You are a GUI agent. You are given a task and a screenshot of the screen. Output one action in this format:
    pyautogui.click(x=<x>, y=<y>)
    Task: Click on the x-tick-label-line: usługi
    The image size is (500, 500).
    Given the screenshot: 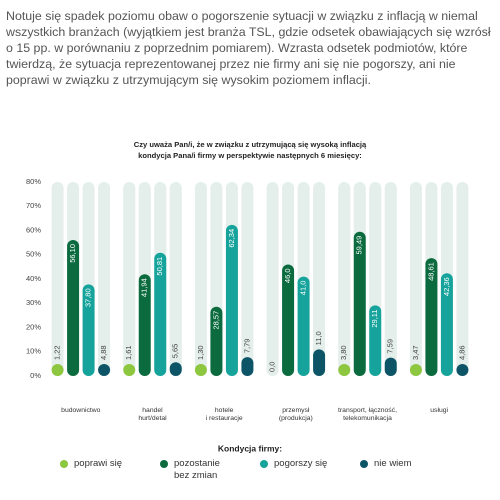 What is the action you would take?
    pyautogui.click(x=439, y=410)
    